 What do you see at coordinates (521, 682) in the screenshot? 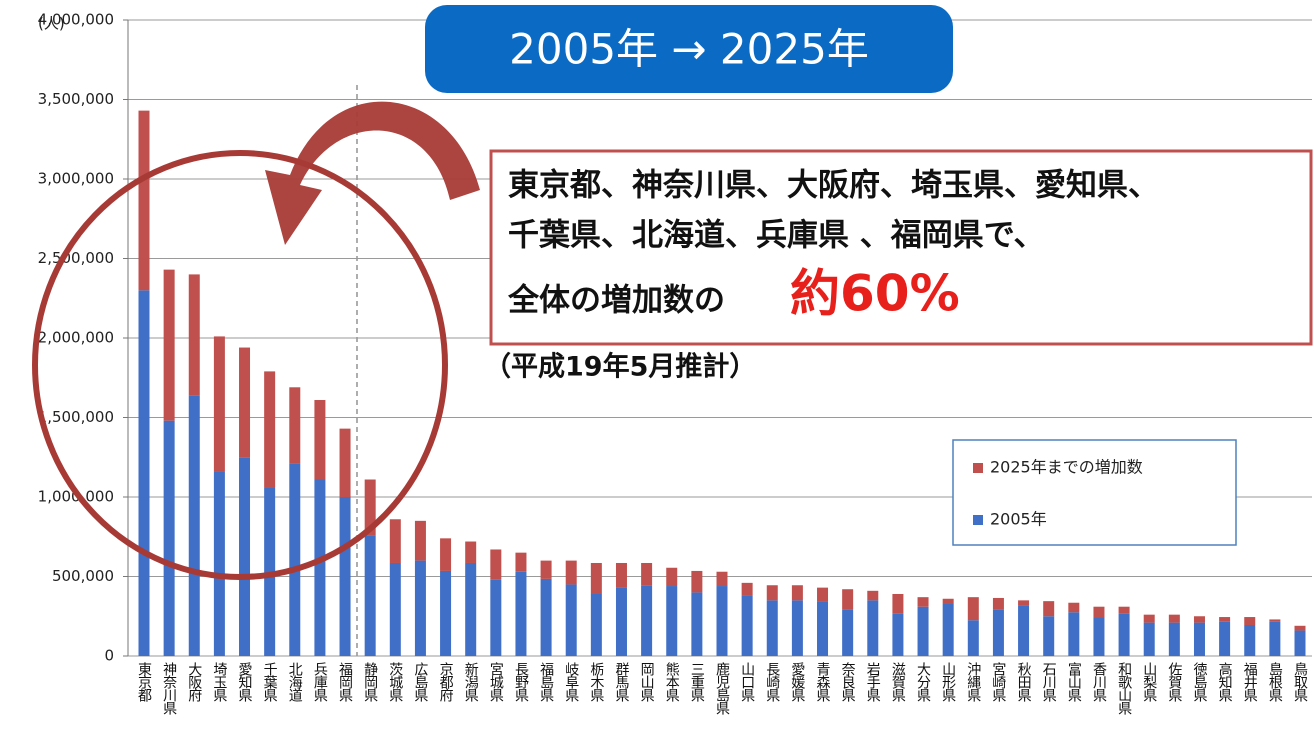
I see `x-tick-label: 長野県` at bounding box center [521, 682].